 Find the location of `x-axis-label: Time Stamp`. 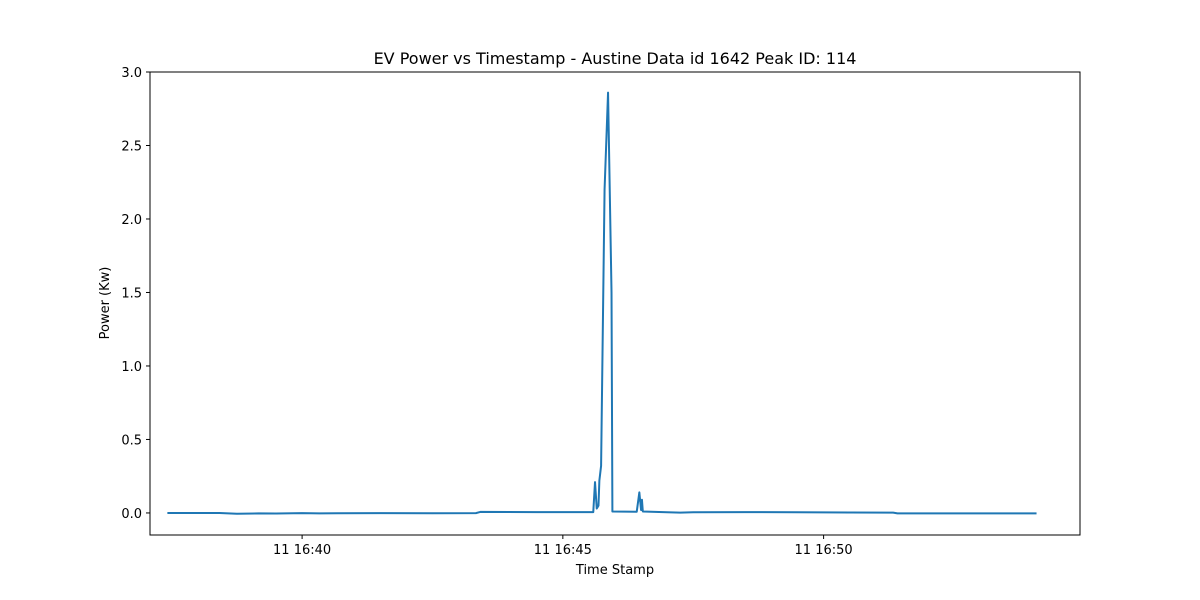

x-axis-label: Time Stamp is located at coordinates (614, 570).